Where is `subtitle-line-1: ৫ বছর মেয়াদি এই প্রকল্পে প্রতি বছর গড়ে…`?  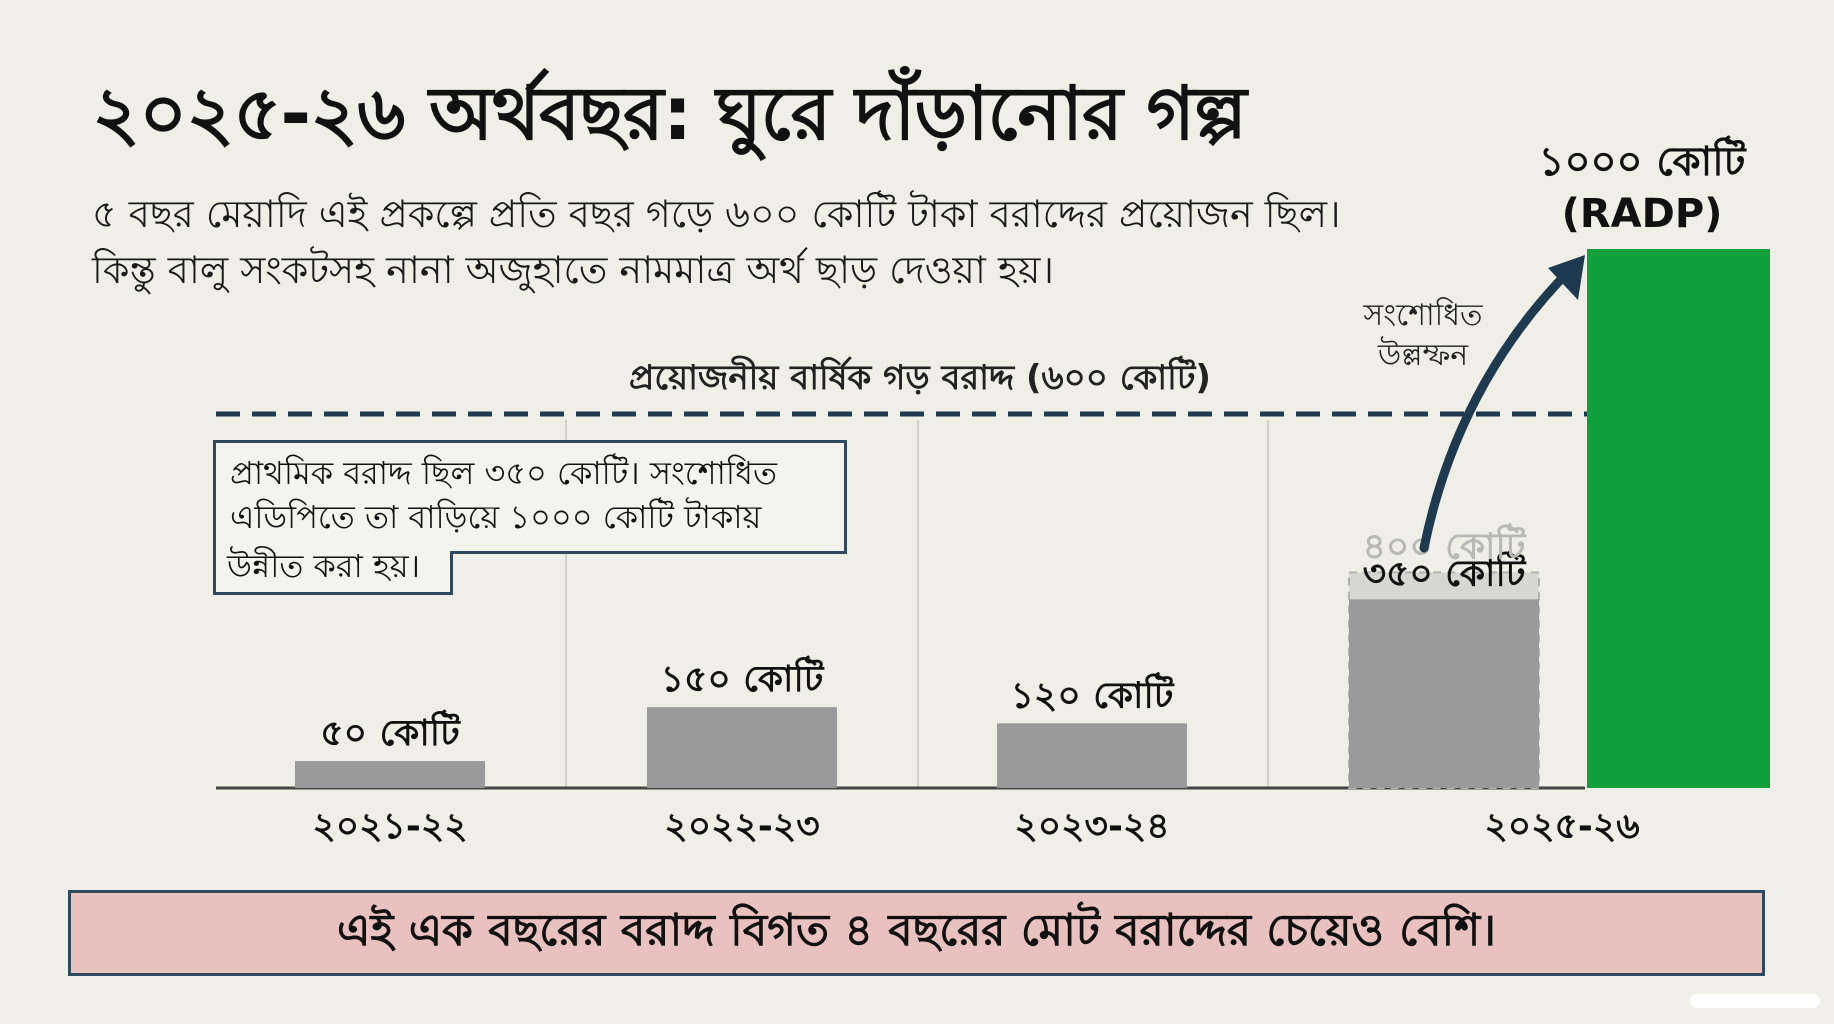
subtitle-line-1: ৫ বছর মেয়াদি এই প্রকল্পে প্রতি বছর গড়ে… is located at coordinates (716, 214).